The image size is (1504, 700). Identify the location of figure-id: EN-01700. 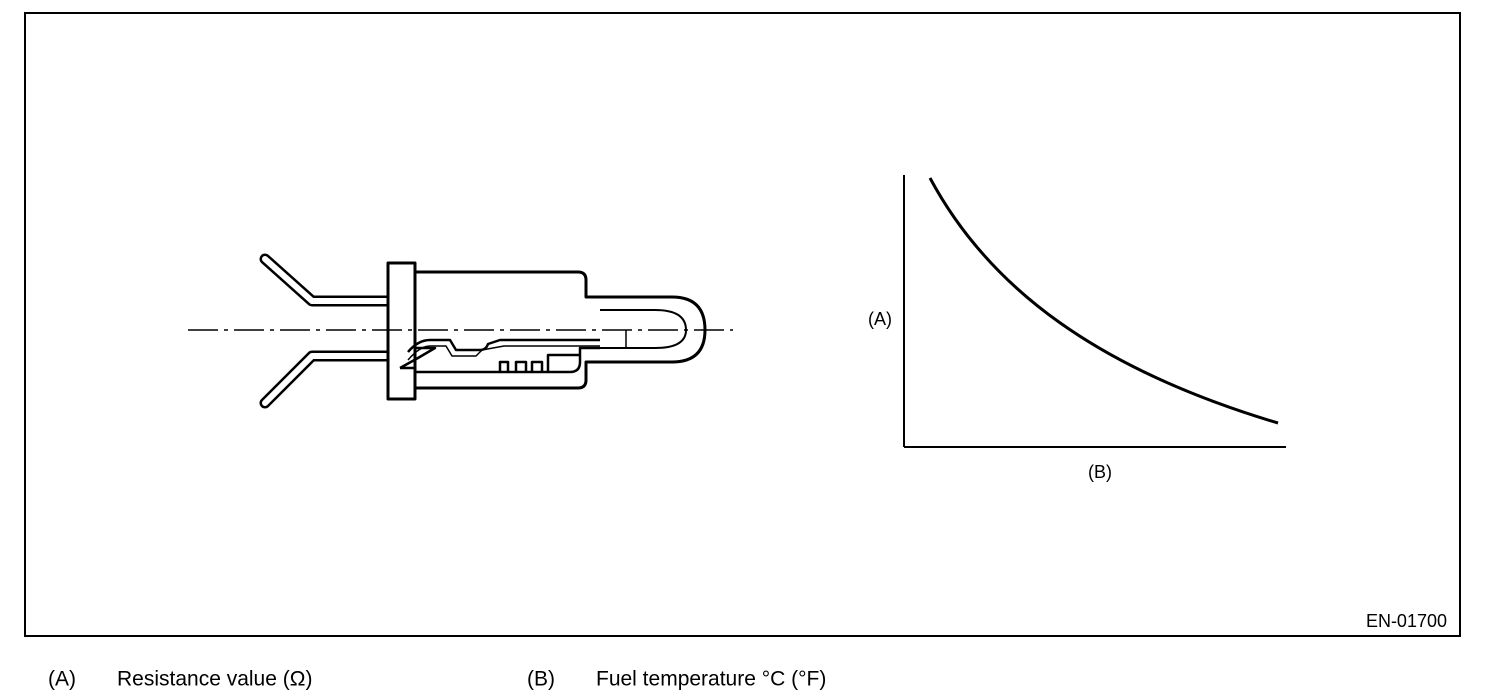
(1406, 621).